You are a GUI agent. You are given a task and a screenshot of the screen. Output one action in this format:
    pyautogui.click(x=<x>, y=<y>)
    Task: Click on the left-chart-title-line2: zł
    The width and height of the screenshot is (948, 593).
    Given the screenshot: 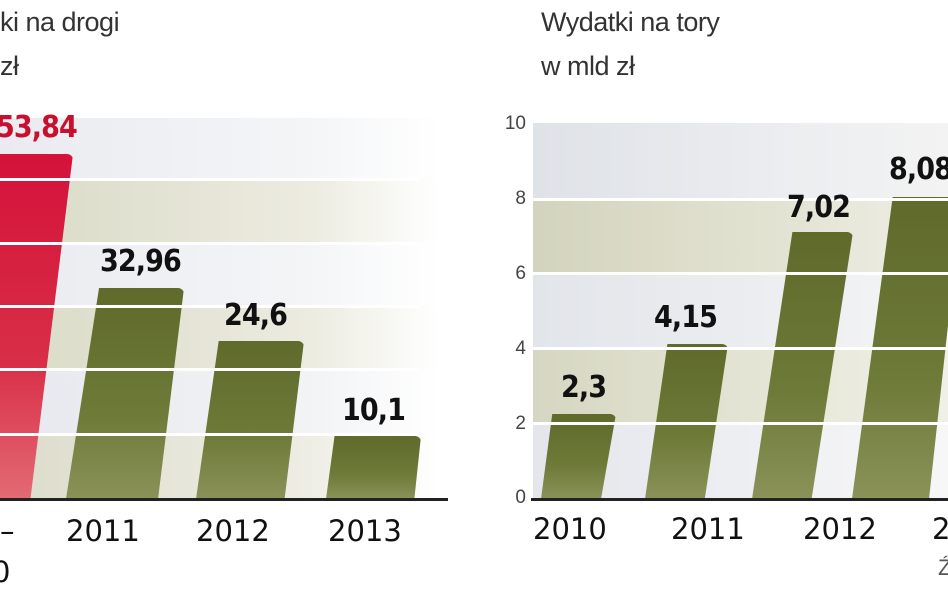 What is the action you would take?
    pyautogui.click(x=9, y=66)
    